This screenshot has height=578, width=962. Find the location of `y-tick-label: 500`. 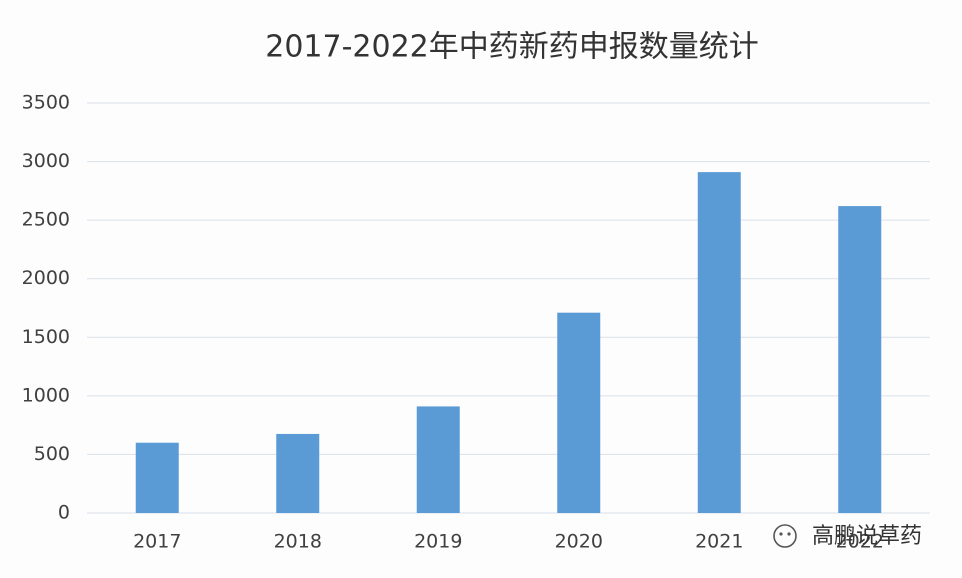

y-tick-label: 500 is located at coordinates (52, 454).